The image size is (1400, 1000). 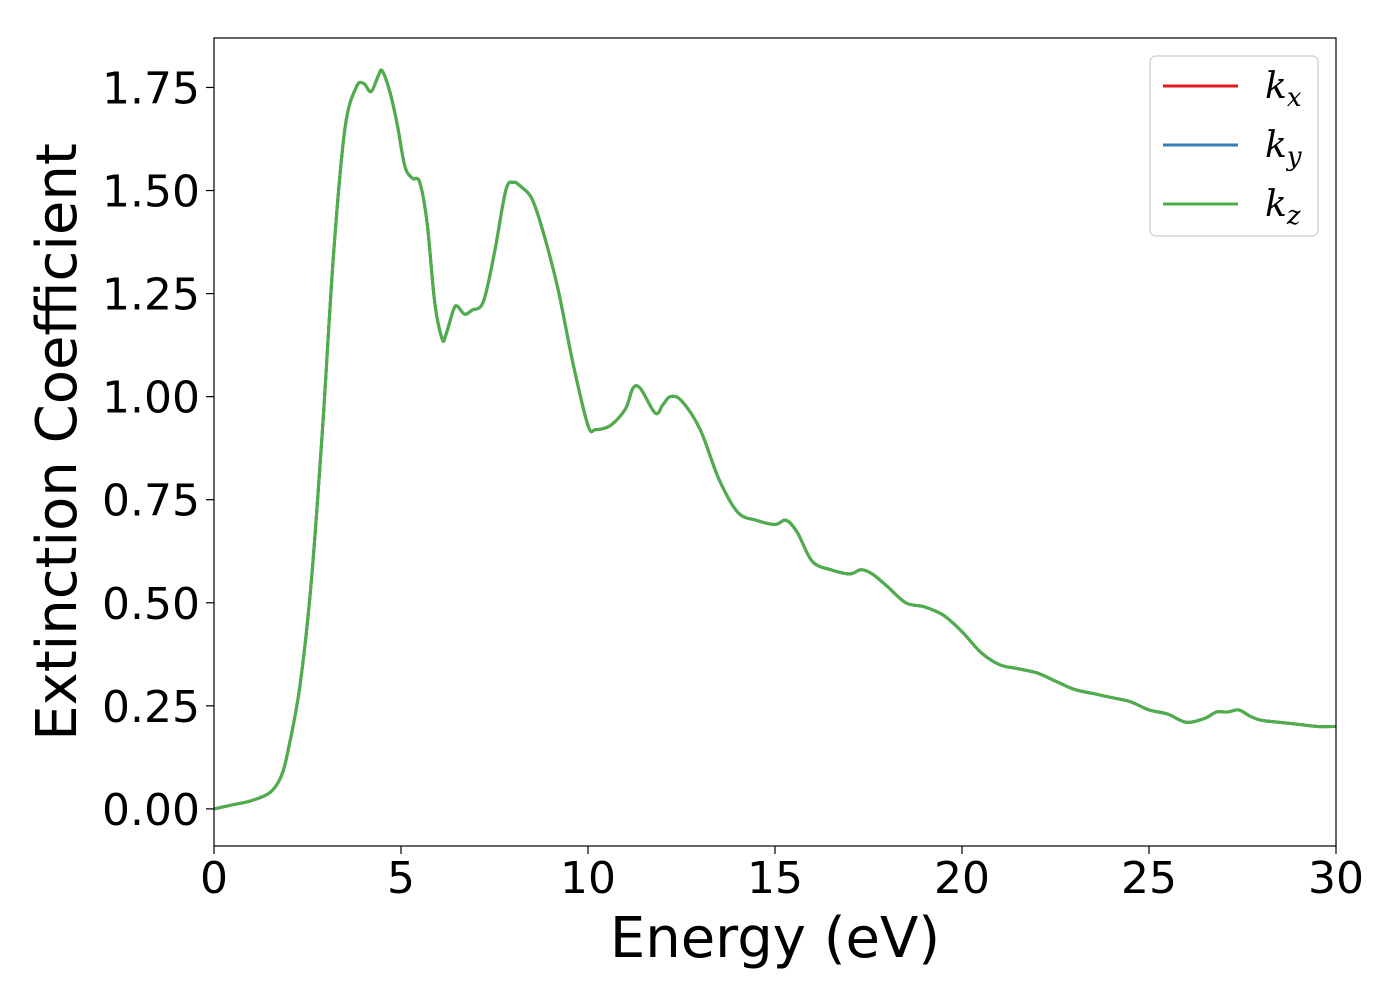 What do you see at coordinates (1149, 878) in the screenshot?
I see `x-tick-label: 25` at bounding box center [1149, 878].